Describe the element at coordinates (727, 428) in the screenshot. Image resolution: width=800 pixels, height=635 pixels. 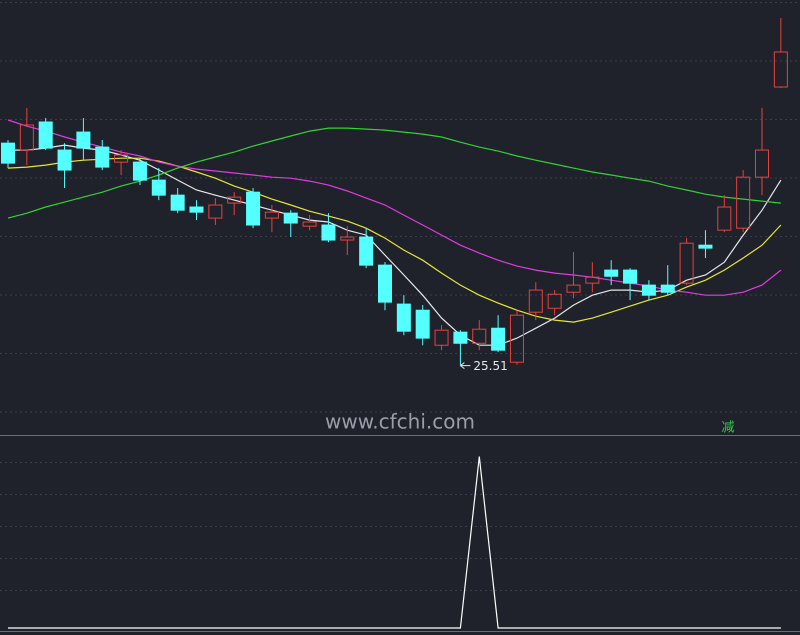
I see `signal-label: 减` at that location.